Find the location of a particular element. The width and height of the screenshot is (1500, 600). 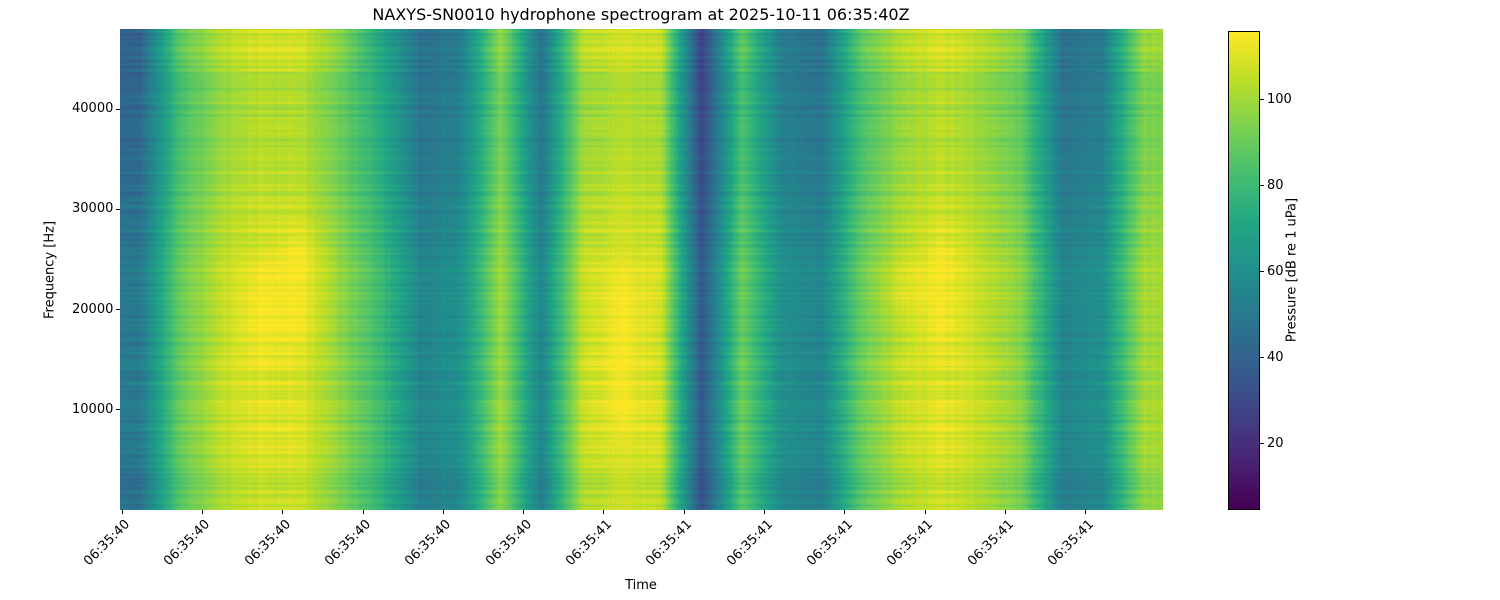

x-axis-label: Time is located at coordinates (641, 585).